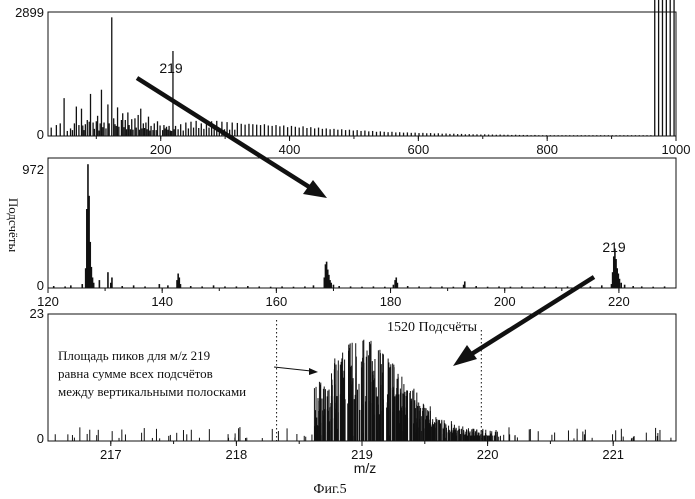 This screenshot has height=499, width=695. Describe the element at coordinates (613, 454) in the screenshot. I see `bottom-x-tick-label: 221` at that location.